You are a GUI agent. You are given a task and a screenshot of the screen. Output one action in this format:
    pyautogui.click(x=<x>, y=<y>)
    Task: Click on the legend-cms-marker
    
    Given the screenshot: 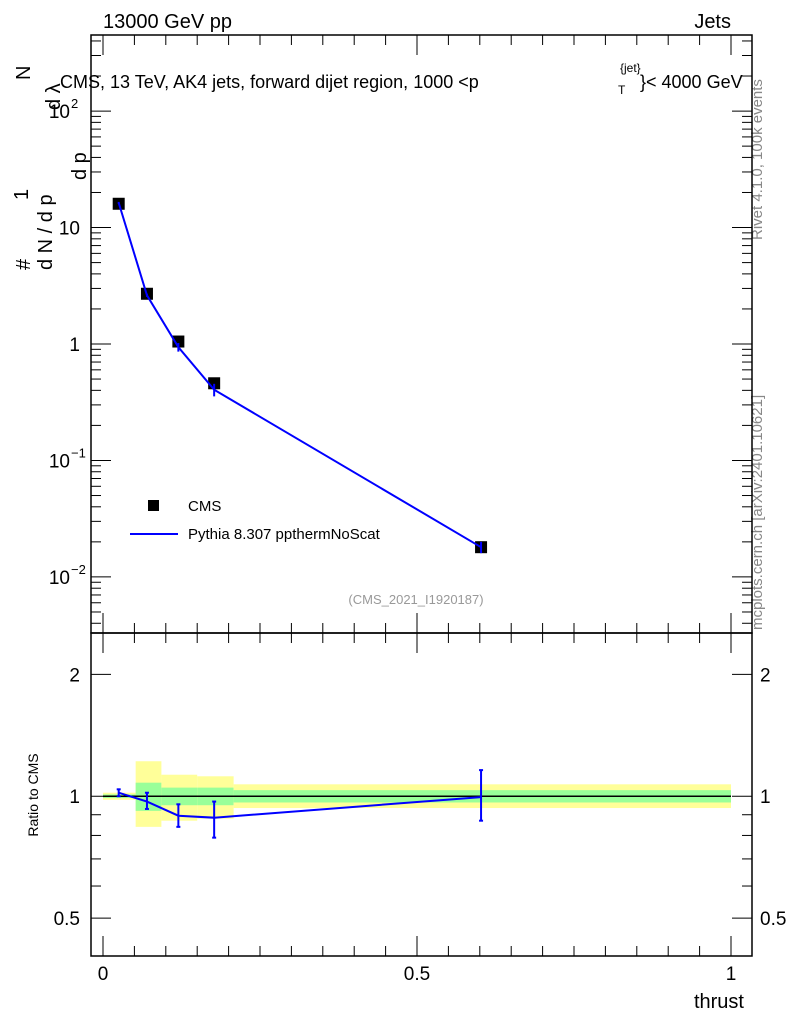 What is the action you would take?
    pyautogui.click(x=153, y=505)
    